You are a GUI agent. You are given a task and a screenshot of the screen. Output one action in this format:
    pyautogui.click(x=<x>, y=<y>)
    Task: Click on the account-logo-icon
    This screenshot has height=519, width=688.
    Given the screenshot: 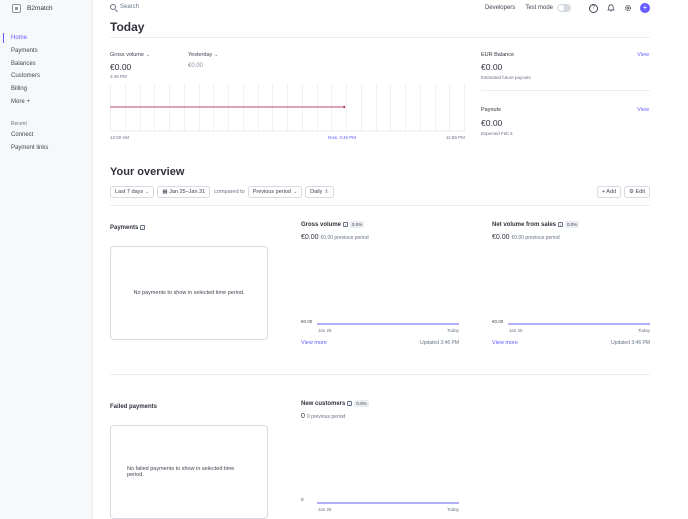 What is the action you would take?
    pyautogui.click(x=16, y=8)
    